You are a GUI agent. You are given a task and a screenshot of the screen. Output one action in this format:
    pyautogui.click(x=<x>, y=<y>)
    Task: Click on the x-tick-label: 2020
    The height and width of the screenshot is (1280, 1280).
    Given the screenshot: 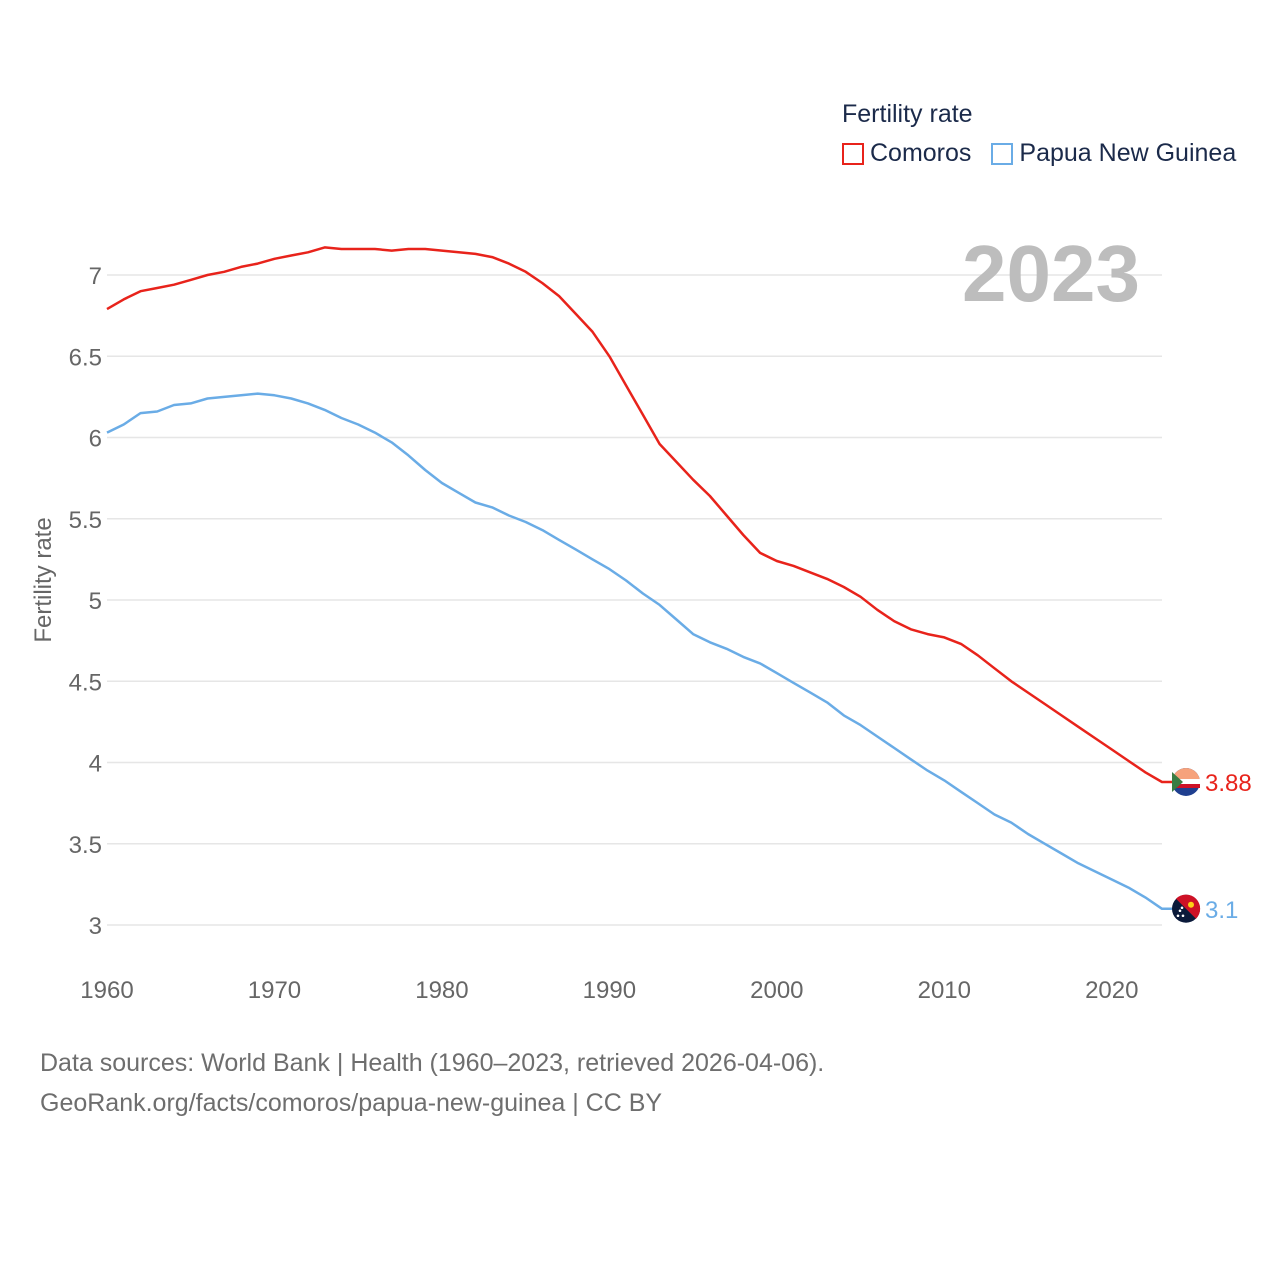 What is the action you would take?
    pyautogui.click(x=1111, y=990)
    